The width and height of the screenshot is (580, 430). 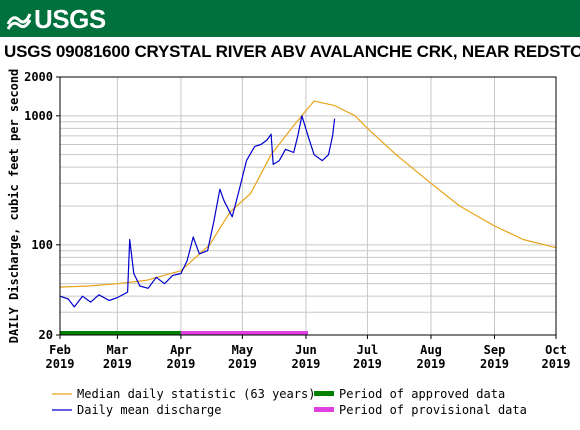 I want to click on x-tick-month: Sep, so click(x=495, y=350).